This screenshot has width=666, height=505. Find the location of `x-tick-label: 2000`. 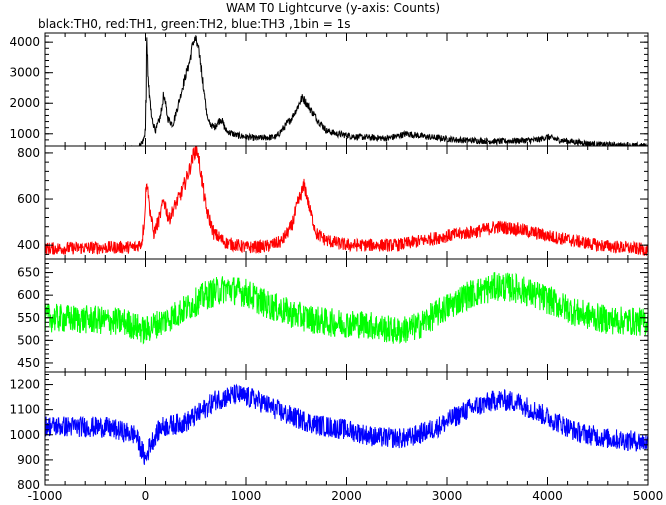

x-tick-label: 2000 is located at coordinates (346, 496).